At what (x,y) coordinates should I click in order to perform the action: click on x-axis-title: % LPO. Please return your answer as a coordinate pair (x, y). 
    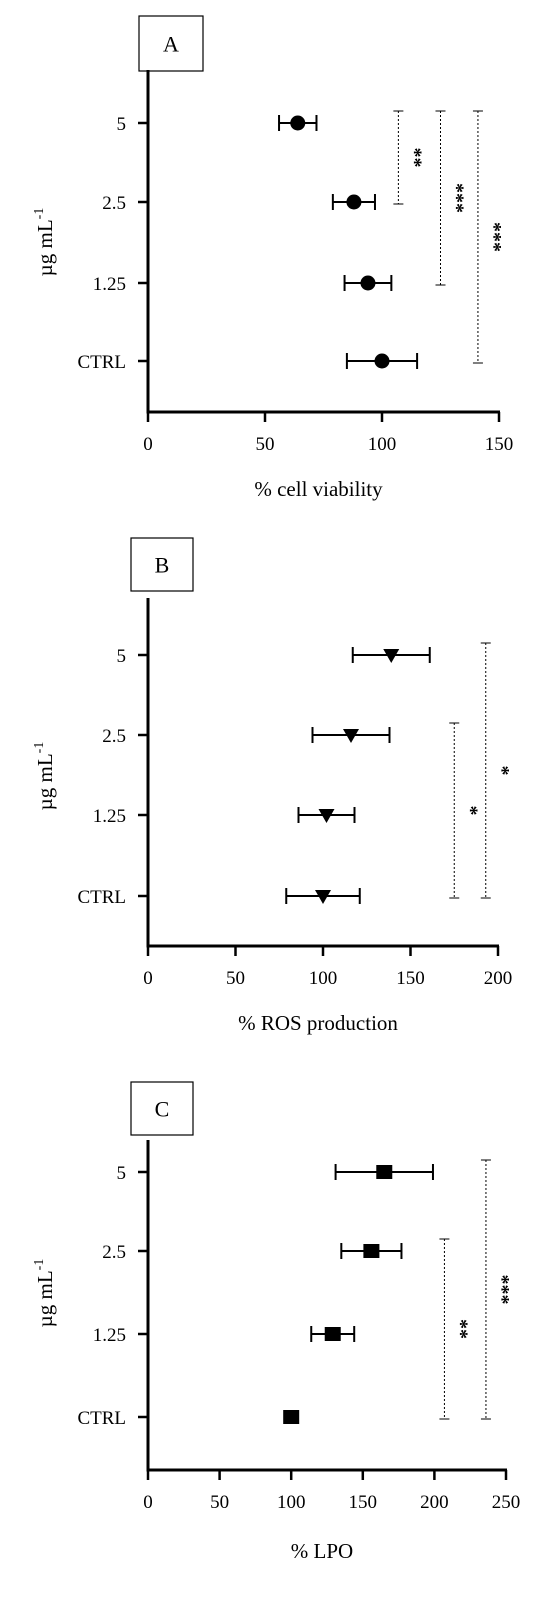
    Looking at the image, I should click on (322, 1551).